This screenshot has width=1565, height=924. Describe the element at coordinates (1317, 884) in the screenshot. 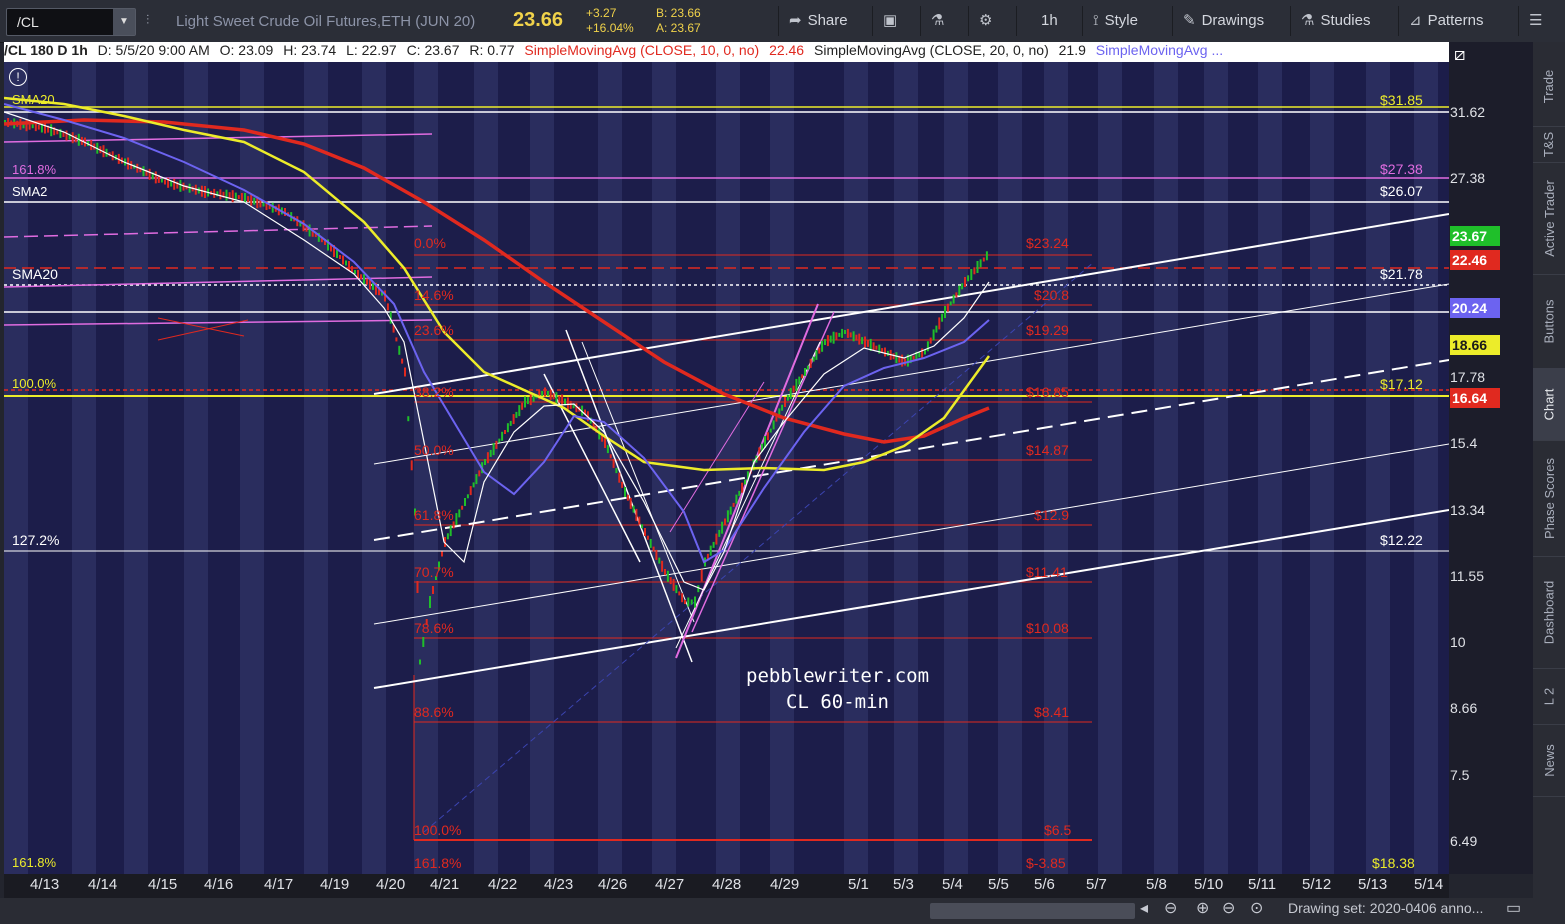

I see `x-tick-label: 5/12` at that location.